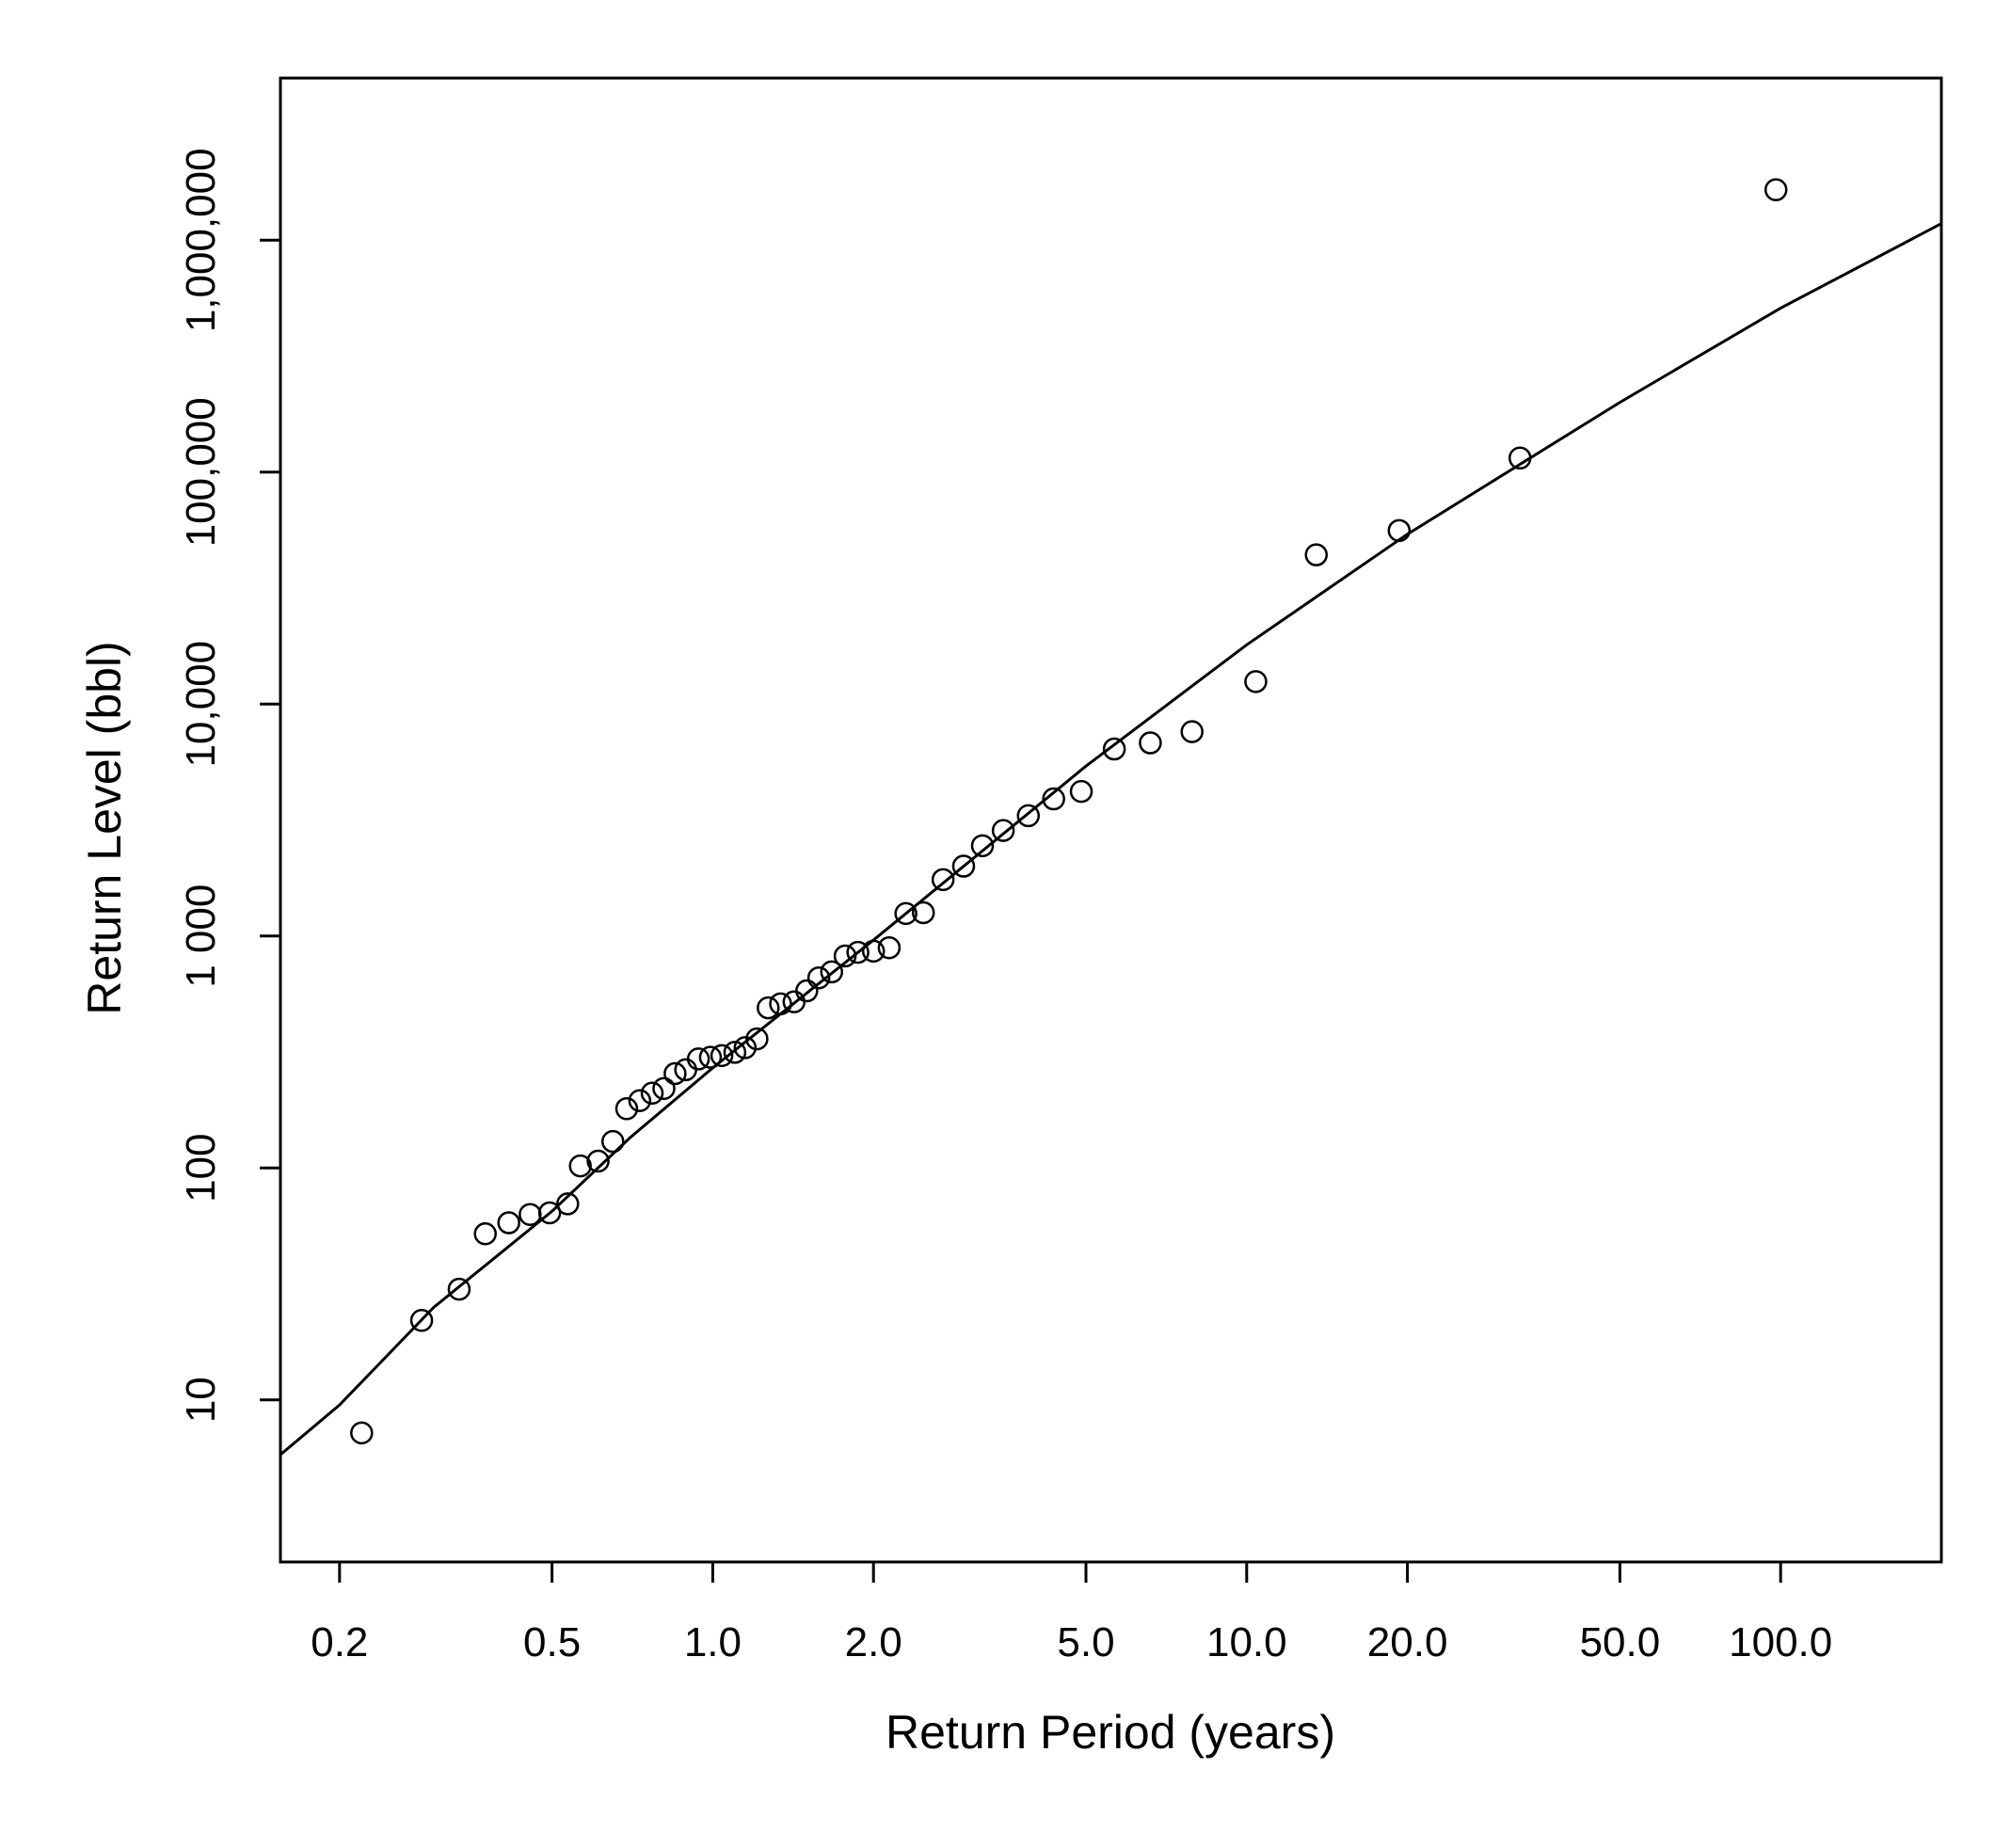 Image resolution: width=1995 pixels, height=1848 pixels. I want to click on x-tick-label: 100.0, so click(1780, 1642).